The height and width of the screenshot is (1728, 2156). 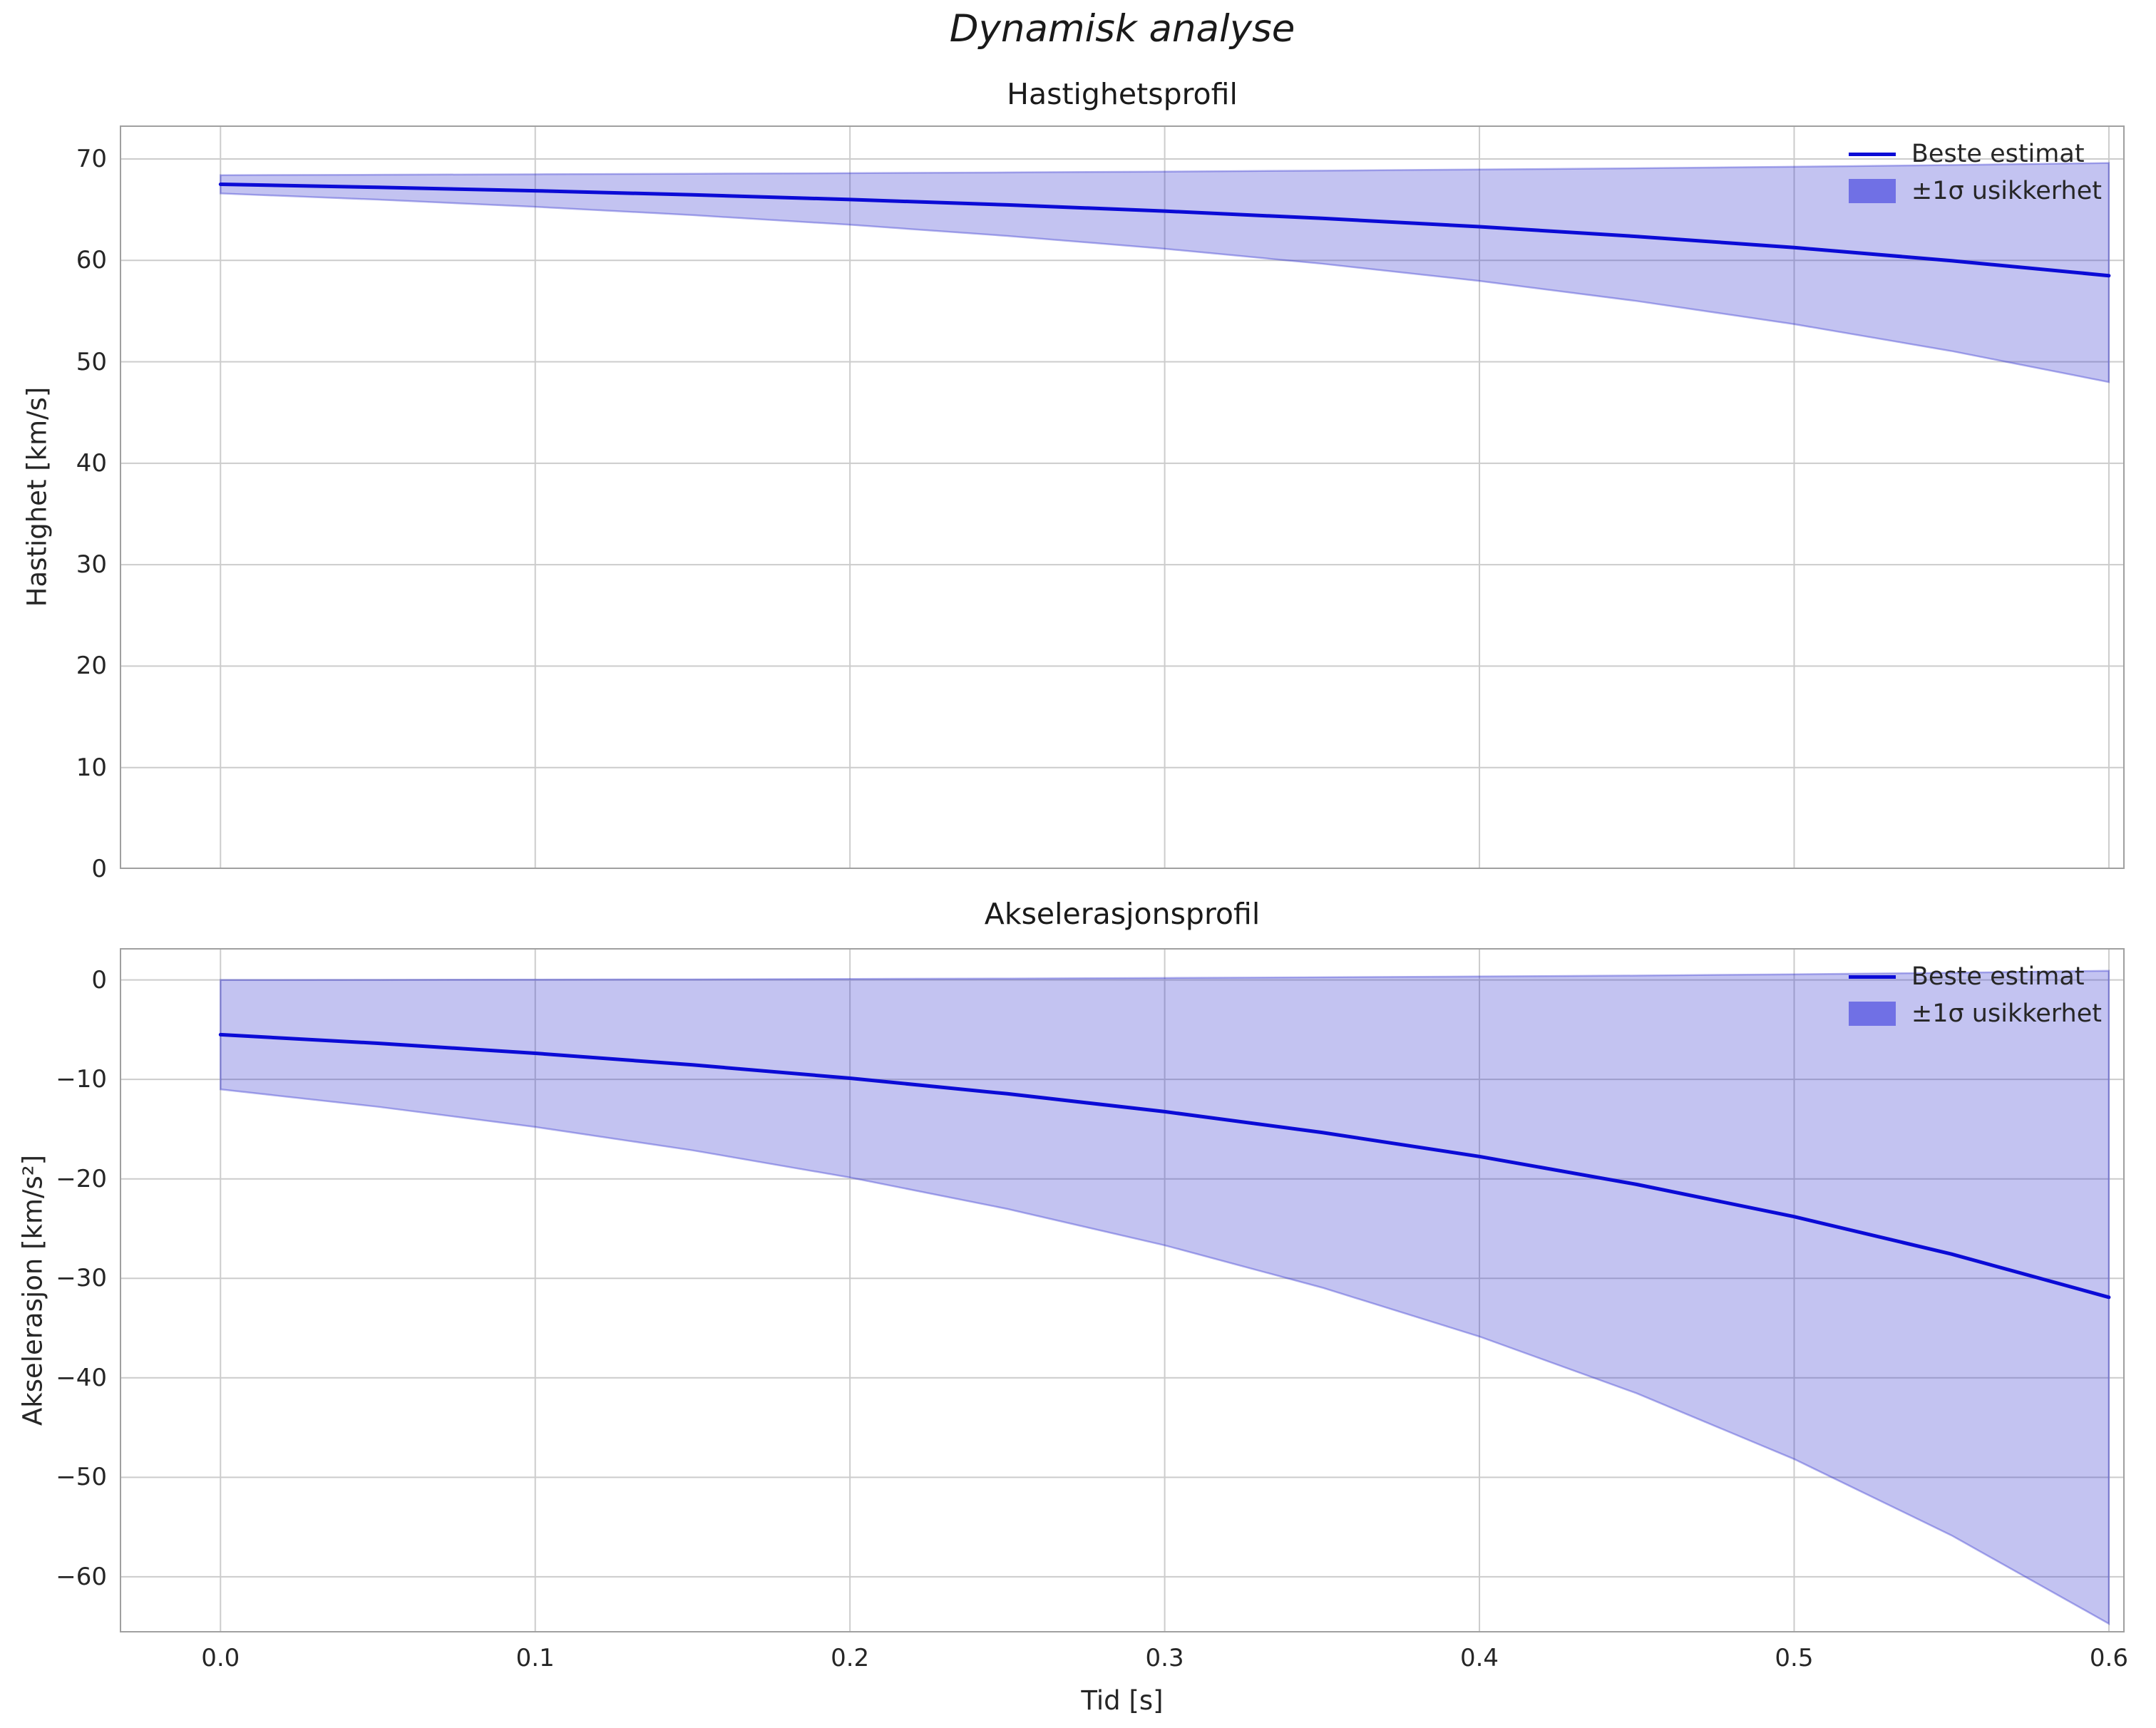 What do you see at coordinates (81, 1477) in the screenshot?
I see `y-tick-label: −50` at bounding box center [81, 1477].